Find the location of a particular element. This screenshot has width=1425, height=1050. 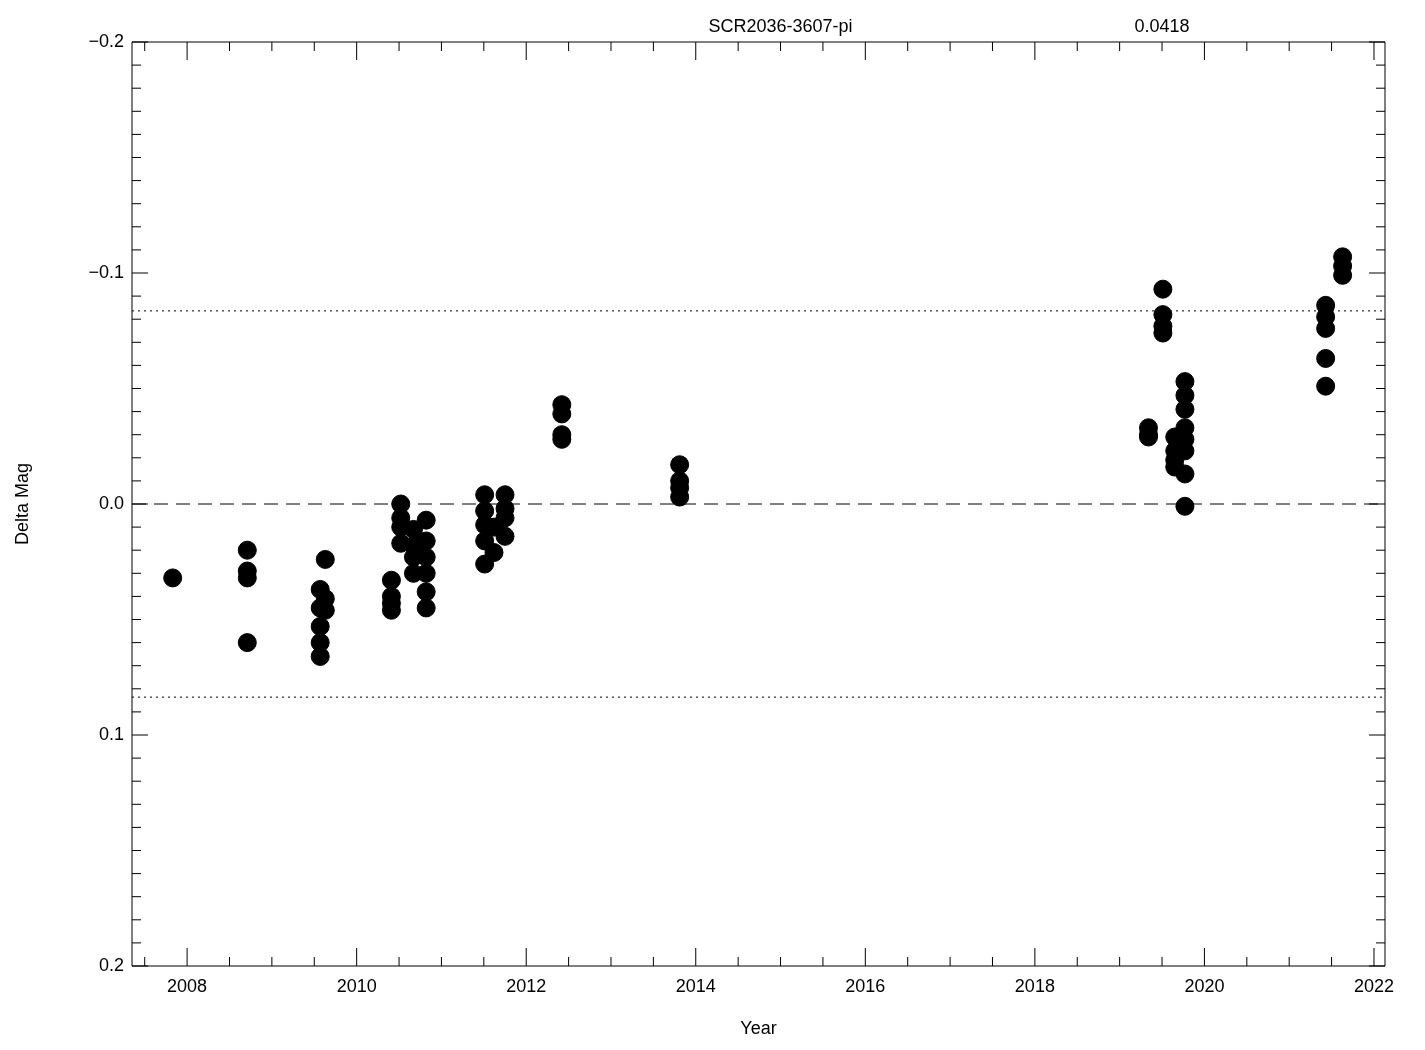

y-tick-label: 0.2 is located at coordinates (111, 964).